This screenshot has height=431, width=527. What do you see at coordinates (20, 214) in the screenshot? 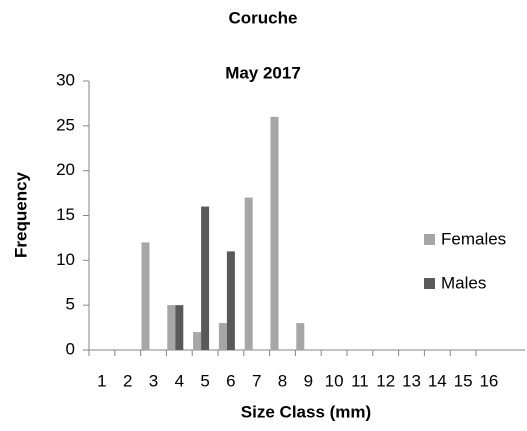
I see `y-axis-label: Frequency` at bounding box center [20, 214].